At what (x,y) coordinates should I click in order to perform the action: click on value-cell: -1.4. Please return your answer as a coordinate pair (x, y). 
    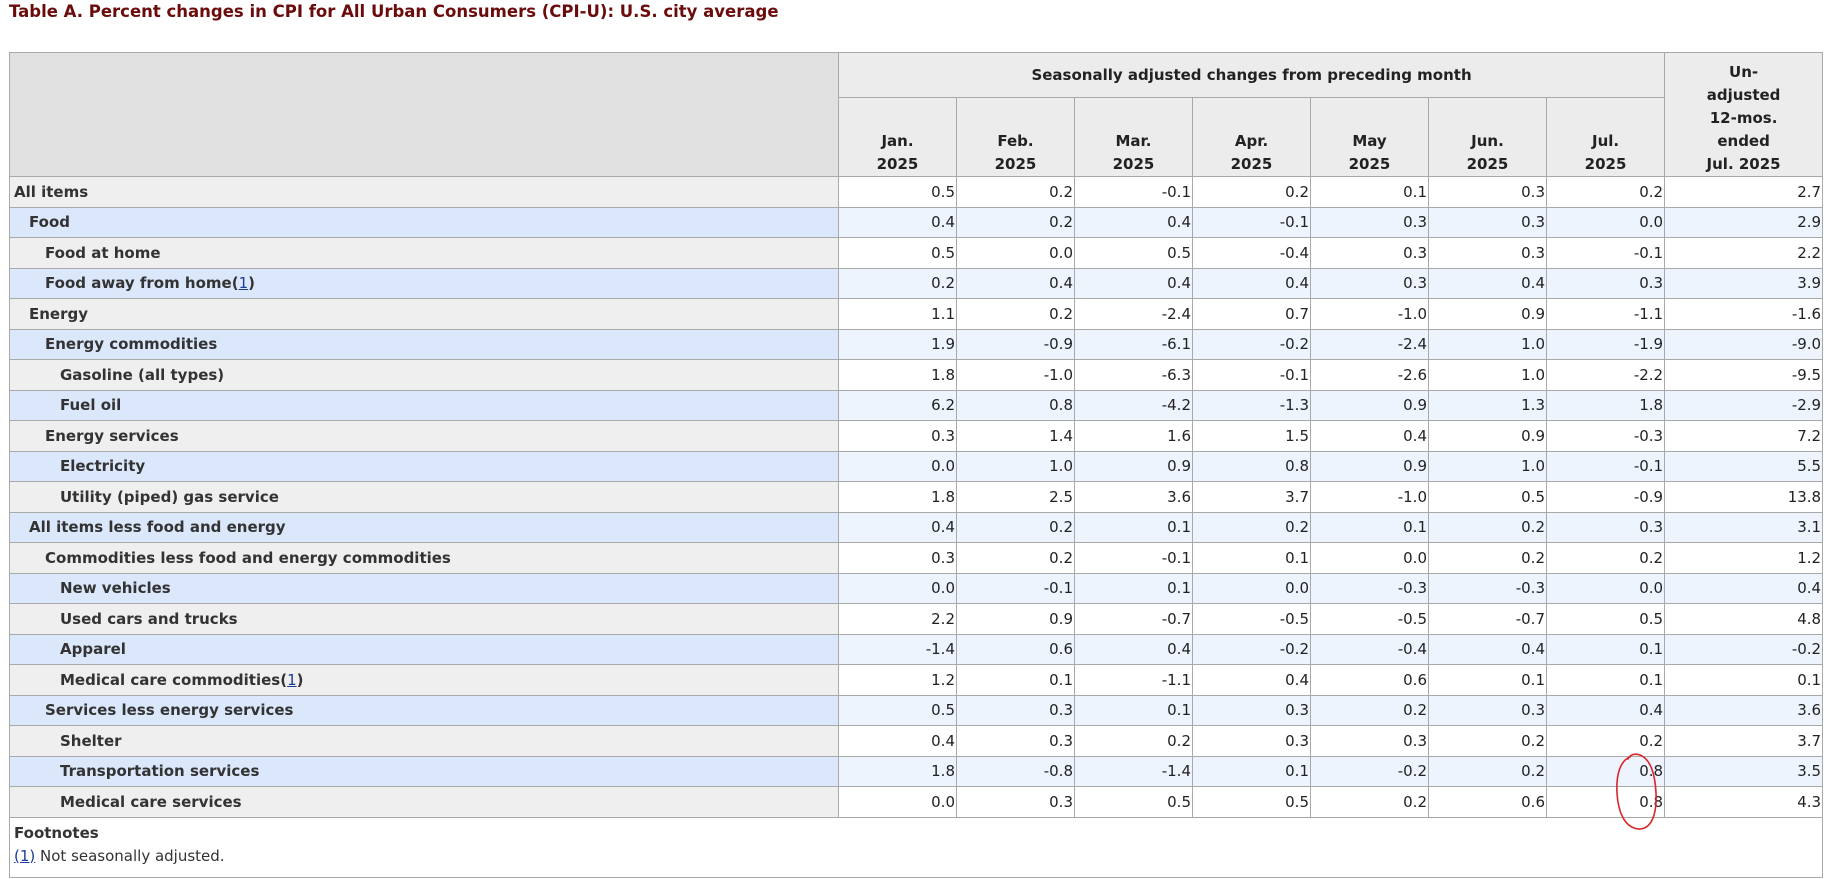
    Looking at the image, I should click on (897, 649).